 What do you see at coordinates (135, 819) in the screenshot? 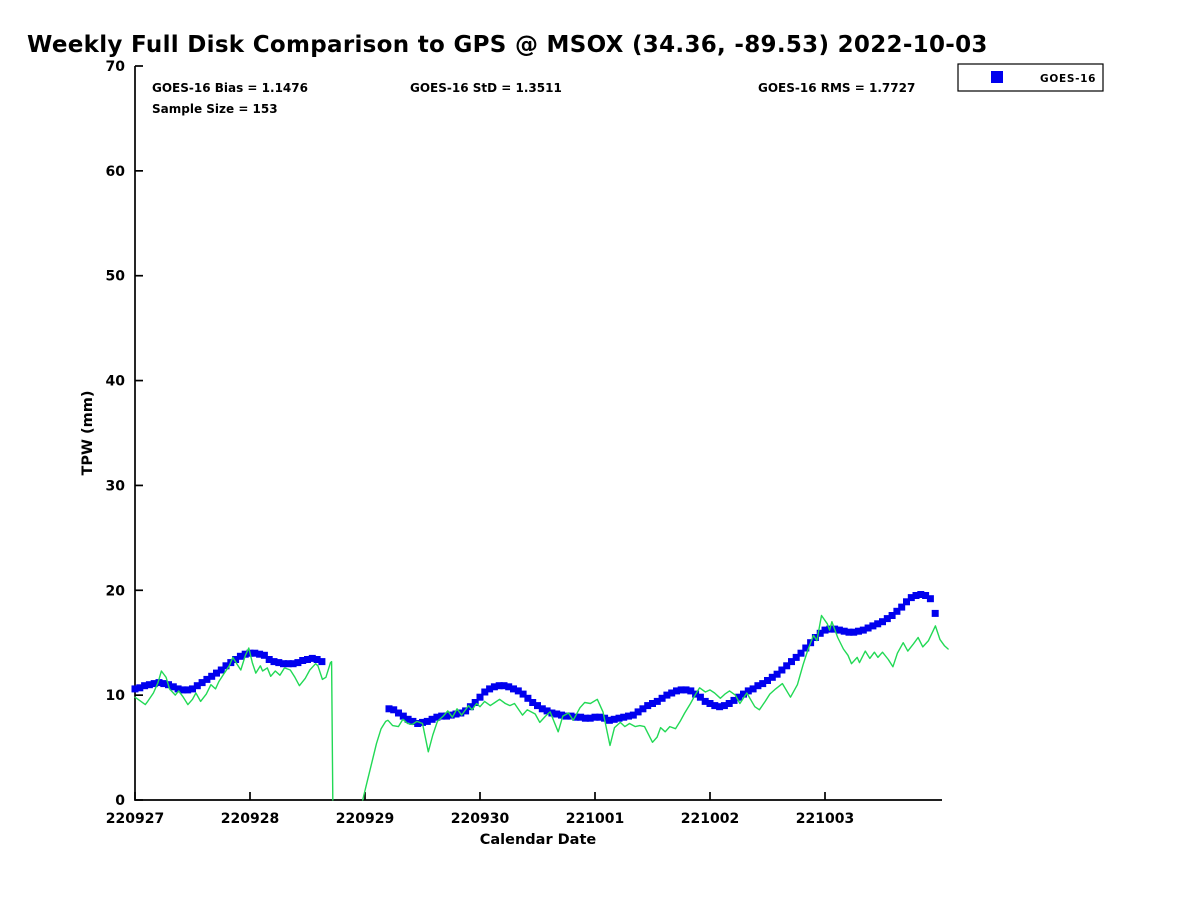
I see `x-tick-label: 220927` at bounding box center [135, 819].